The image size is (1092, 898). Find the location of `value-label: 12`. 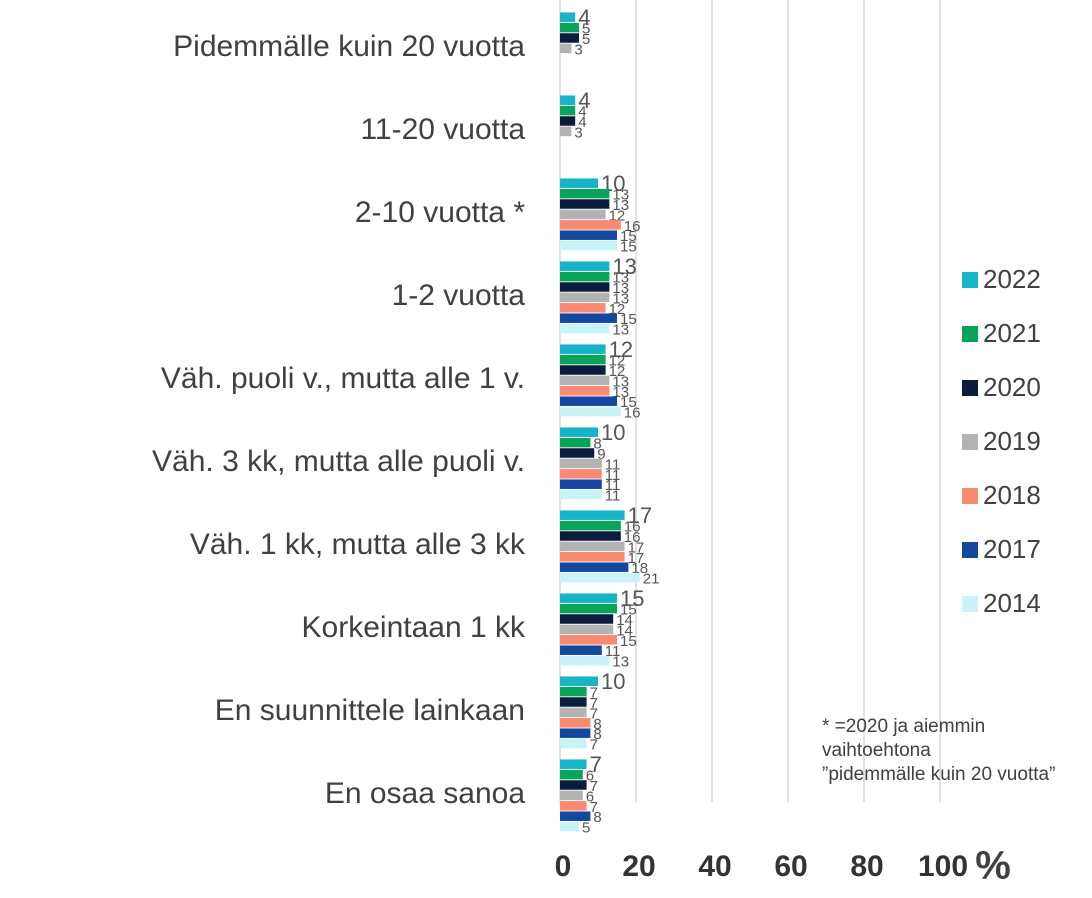

value-label: 12 is located at coordinates (617, 371).